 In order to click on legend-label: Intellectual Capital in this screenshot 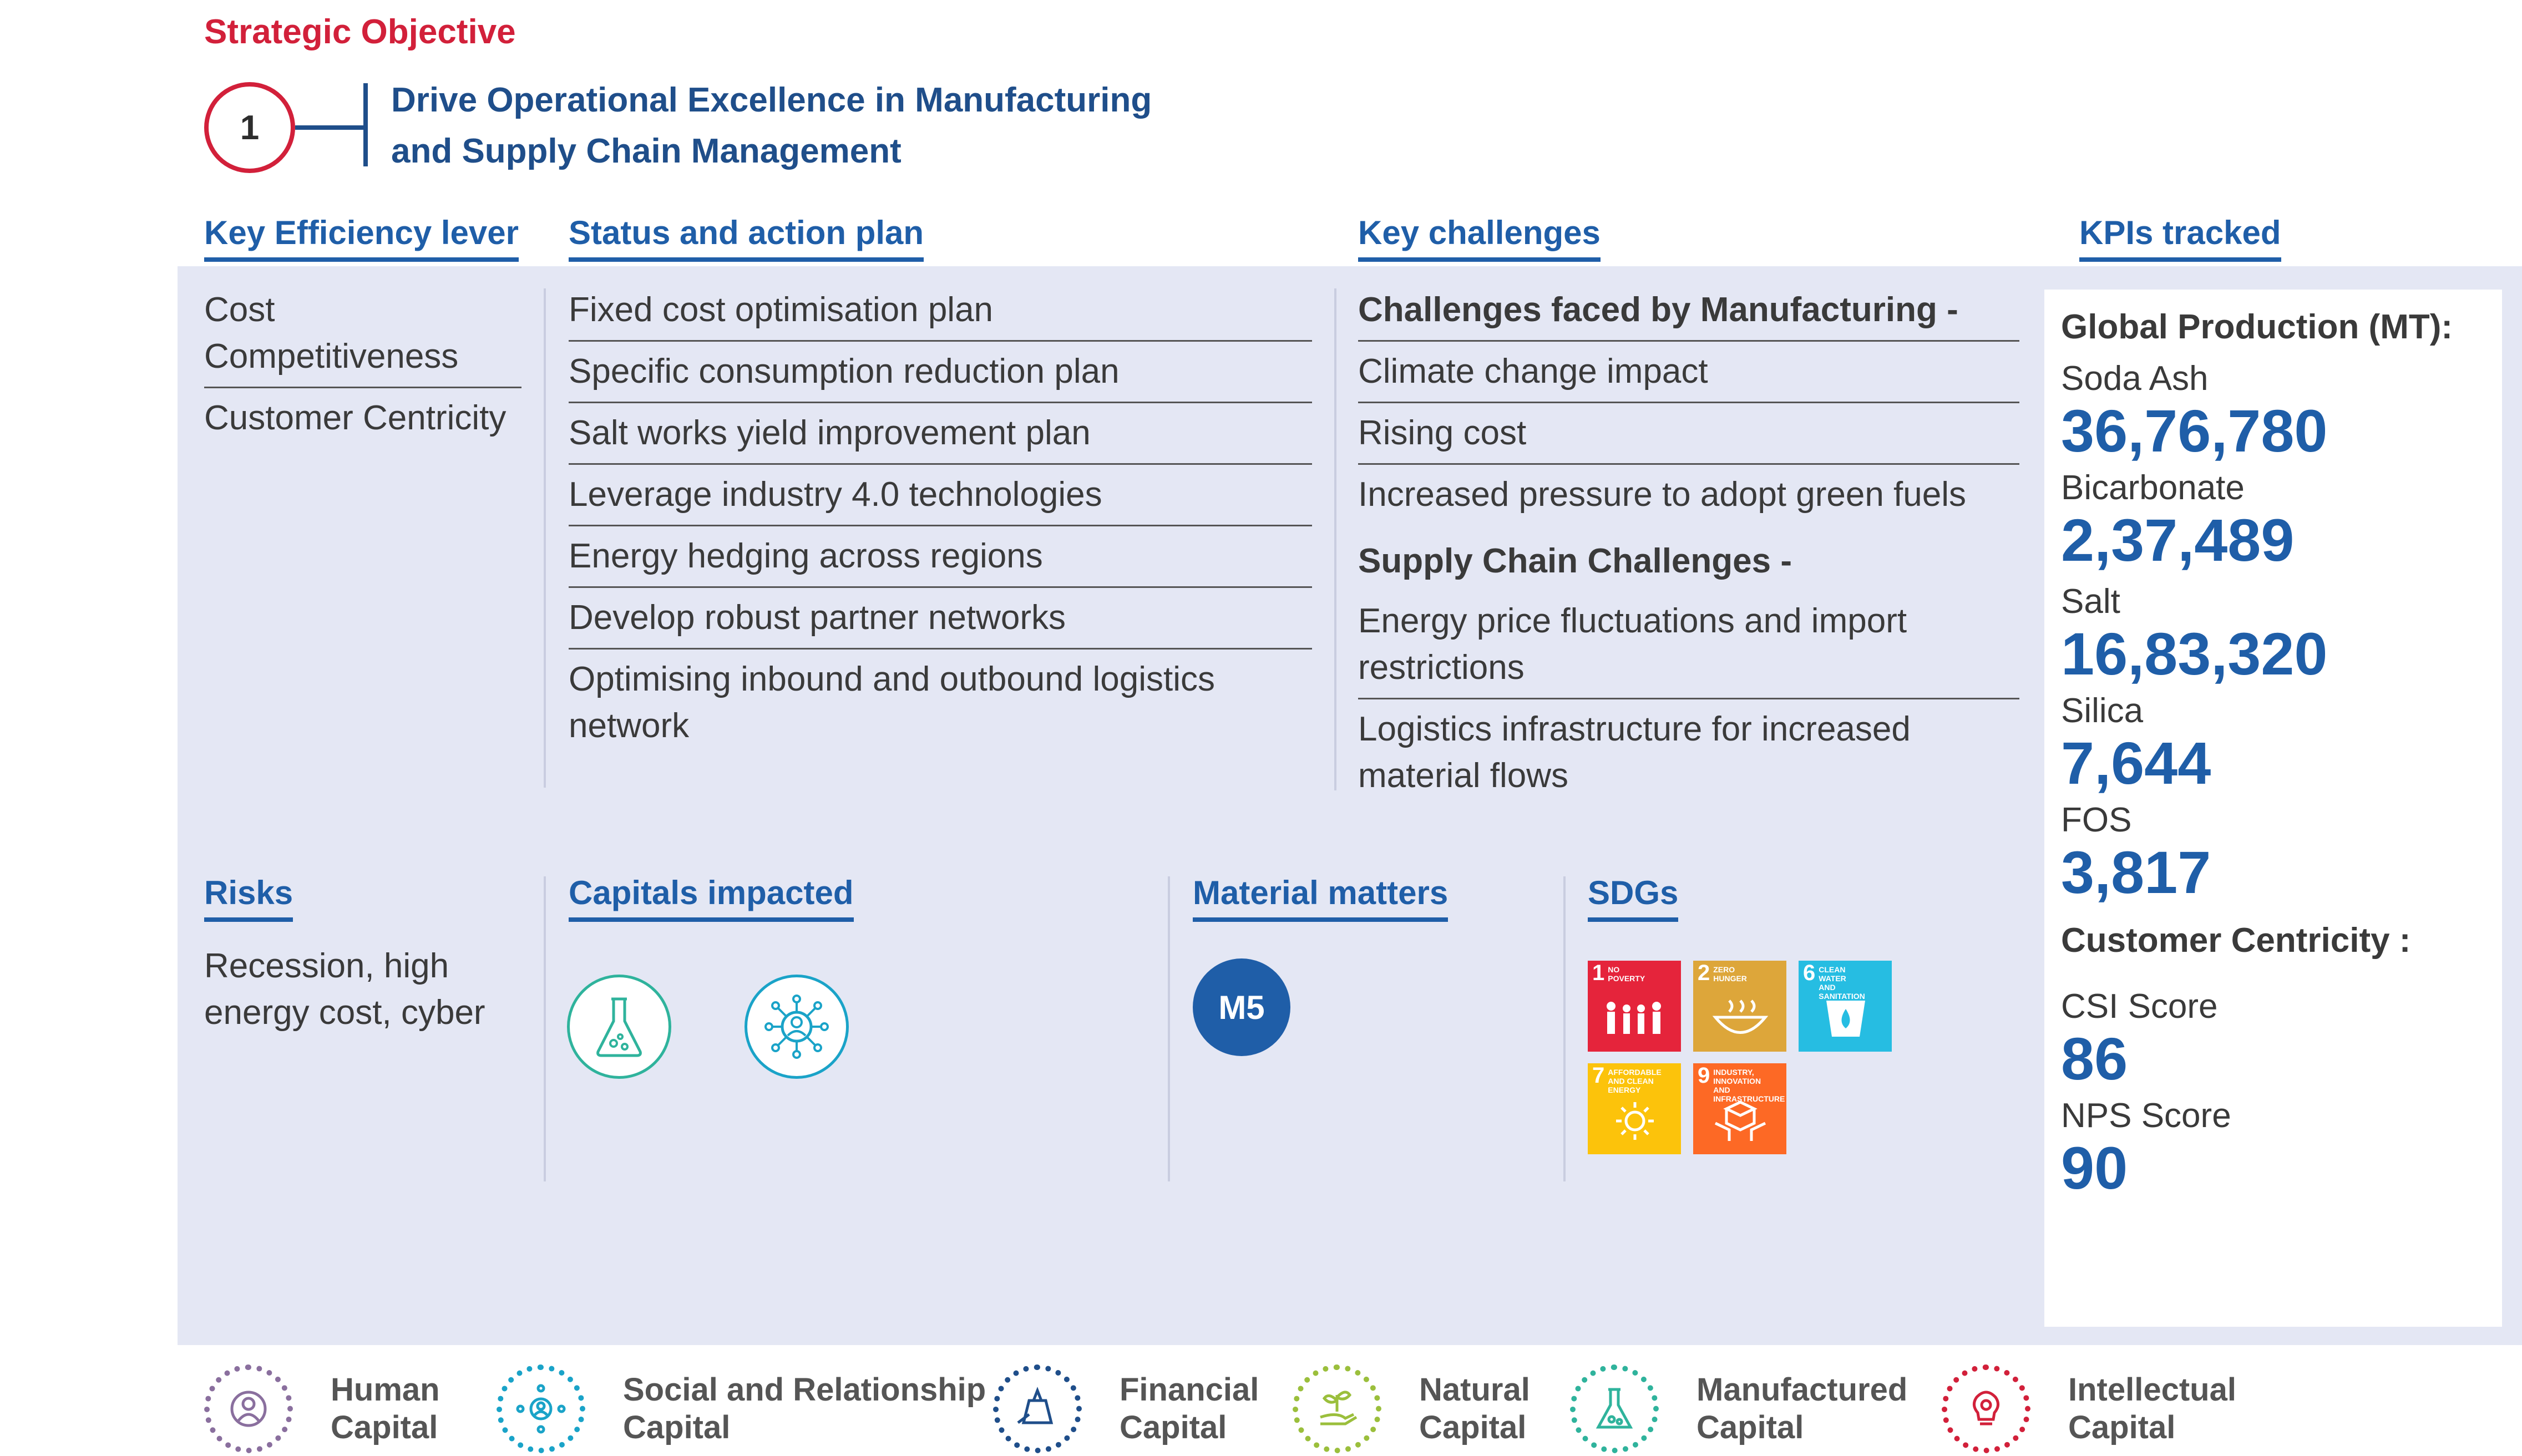, I will do `click(2152, 1409)`.